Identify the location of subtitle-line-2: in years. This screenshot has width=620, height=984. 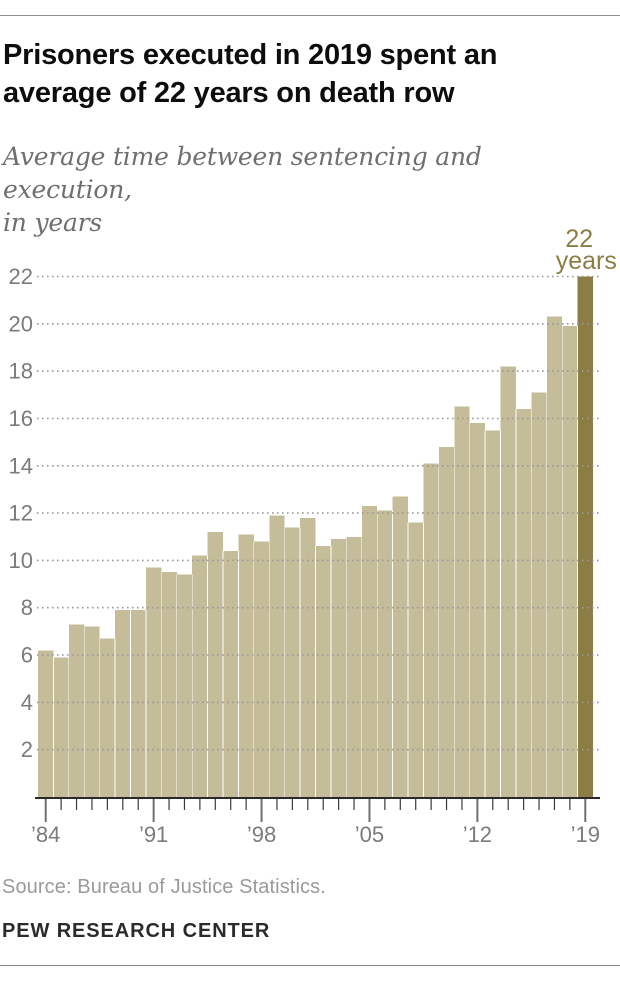
(53, 222).